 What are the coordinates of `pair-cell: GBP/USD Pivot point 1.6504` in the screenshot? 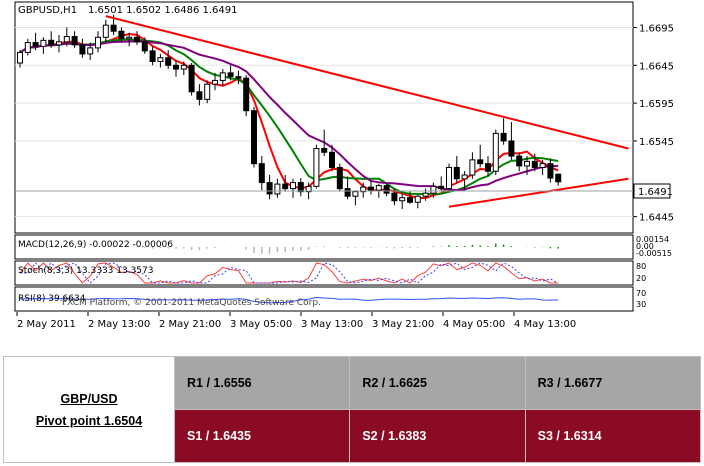 It's located at (89, 409).